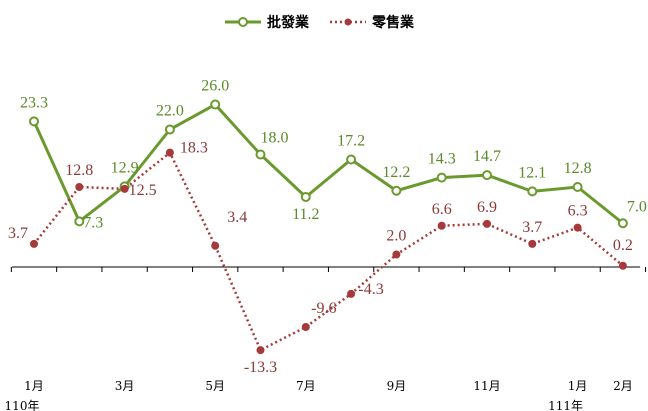  What do you see at coordinates (22, 405) in the screenshot?
I see `x-year-label: 110年` at bounding box center [22, 405].